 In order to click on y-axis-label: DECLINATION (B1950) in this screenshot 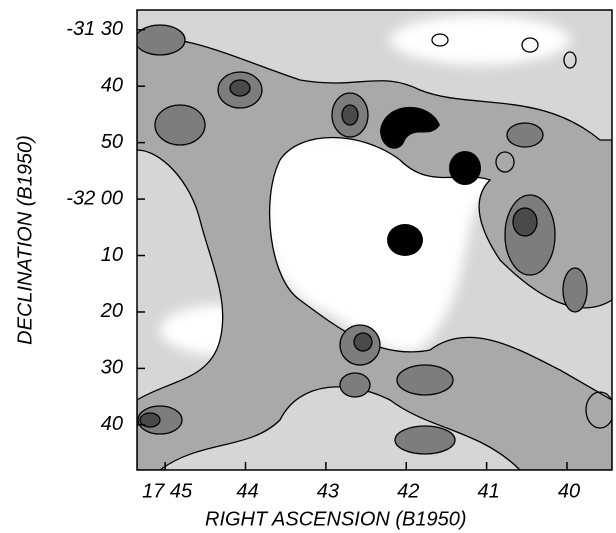, I will do `click(25, 240)`.